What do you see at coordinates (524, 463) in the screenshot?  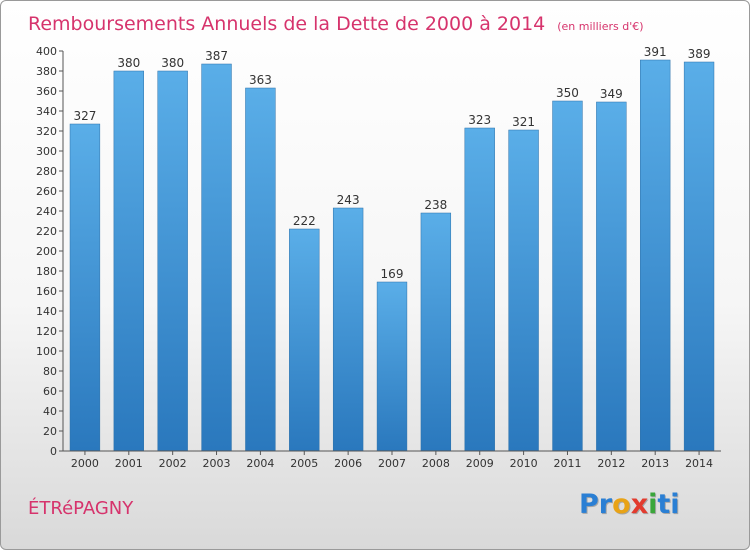 I see `x-tick-label: 2010` at bounding box center [524, 463].